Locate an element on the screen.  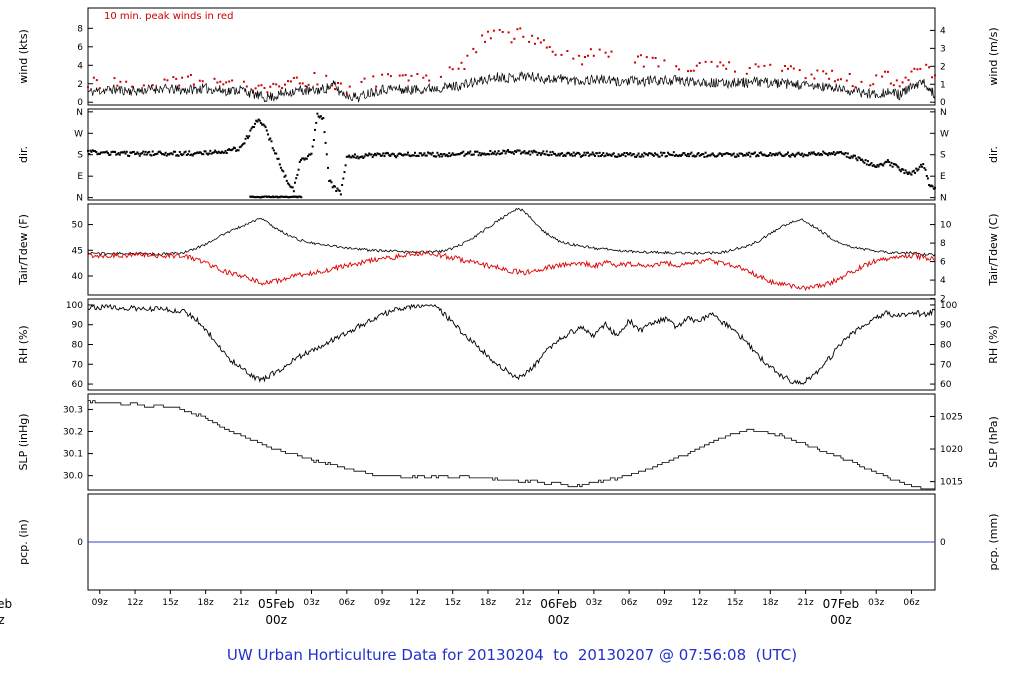
y-tick-label-left: 30.2 is located at coordinates (73, 433).